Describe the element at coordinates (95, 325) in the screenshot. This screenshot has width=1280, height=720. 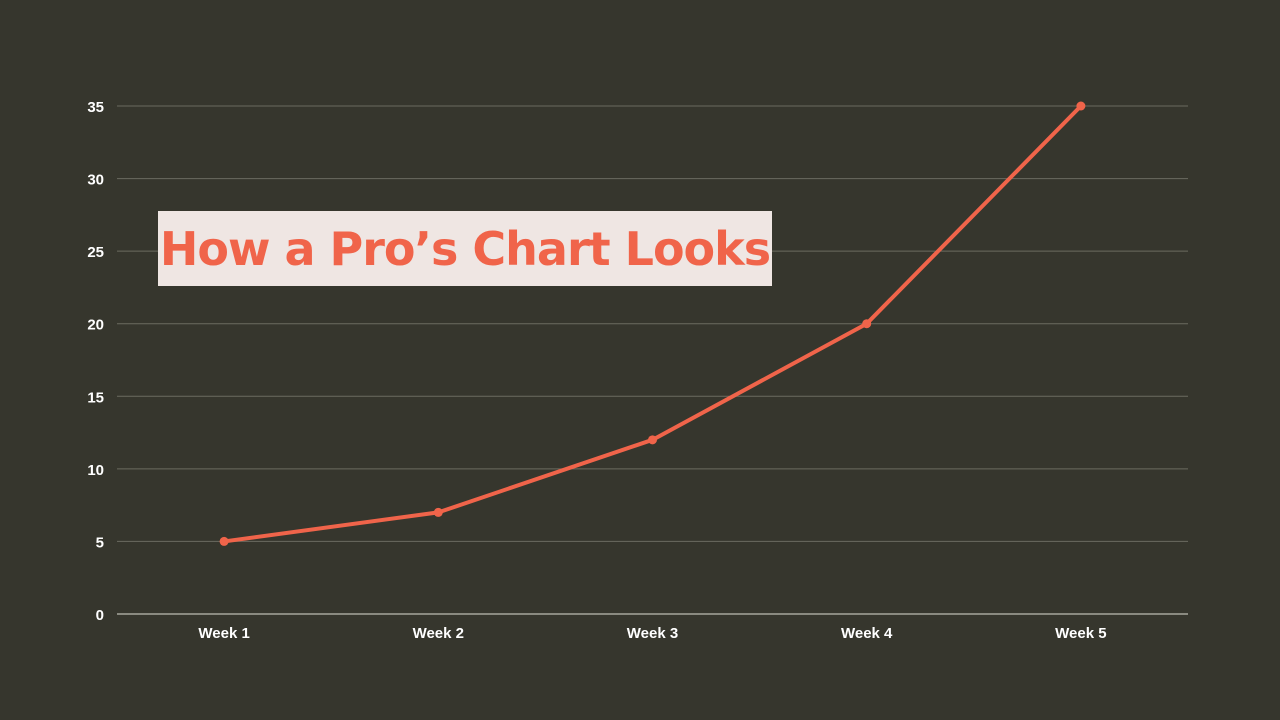
I see `y-tick-label: 20` at that location.